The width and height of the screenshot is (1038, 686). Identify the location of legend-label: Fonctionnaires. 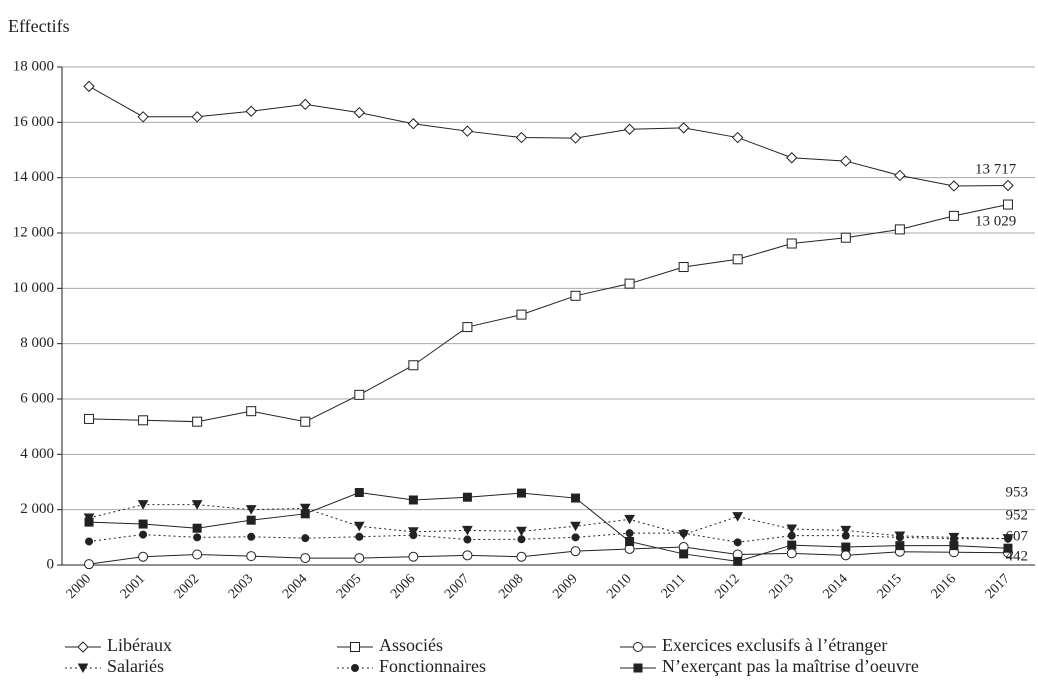
(432, 666).